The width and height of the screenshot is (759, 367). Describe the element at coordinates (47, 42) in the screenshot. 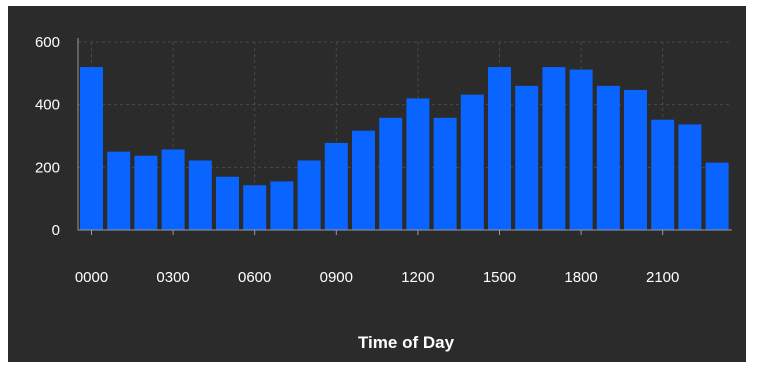

I see `y-tick-label: 600` at that location.